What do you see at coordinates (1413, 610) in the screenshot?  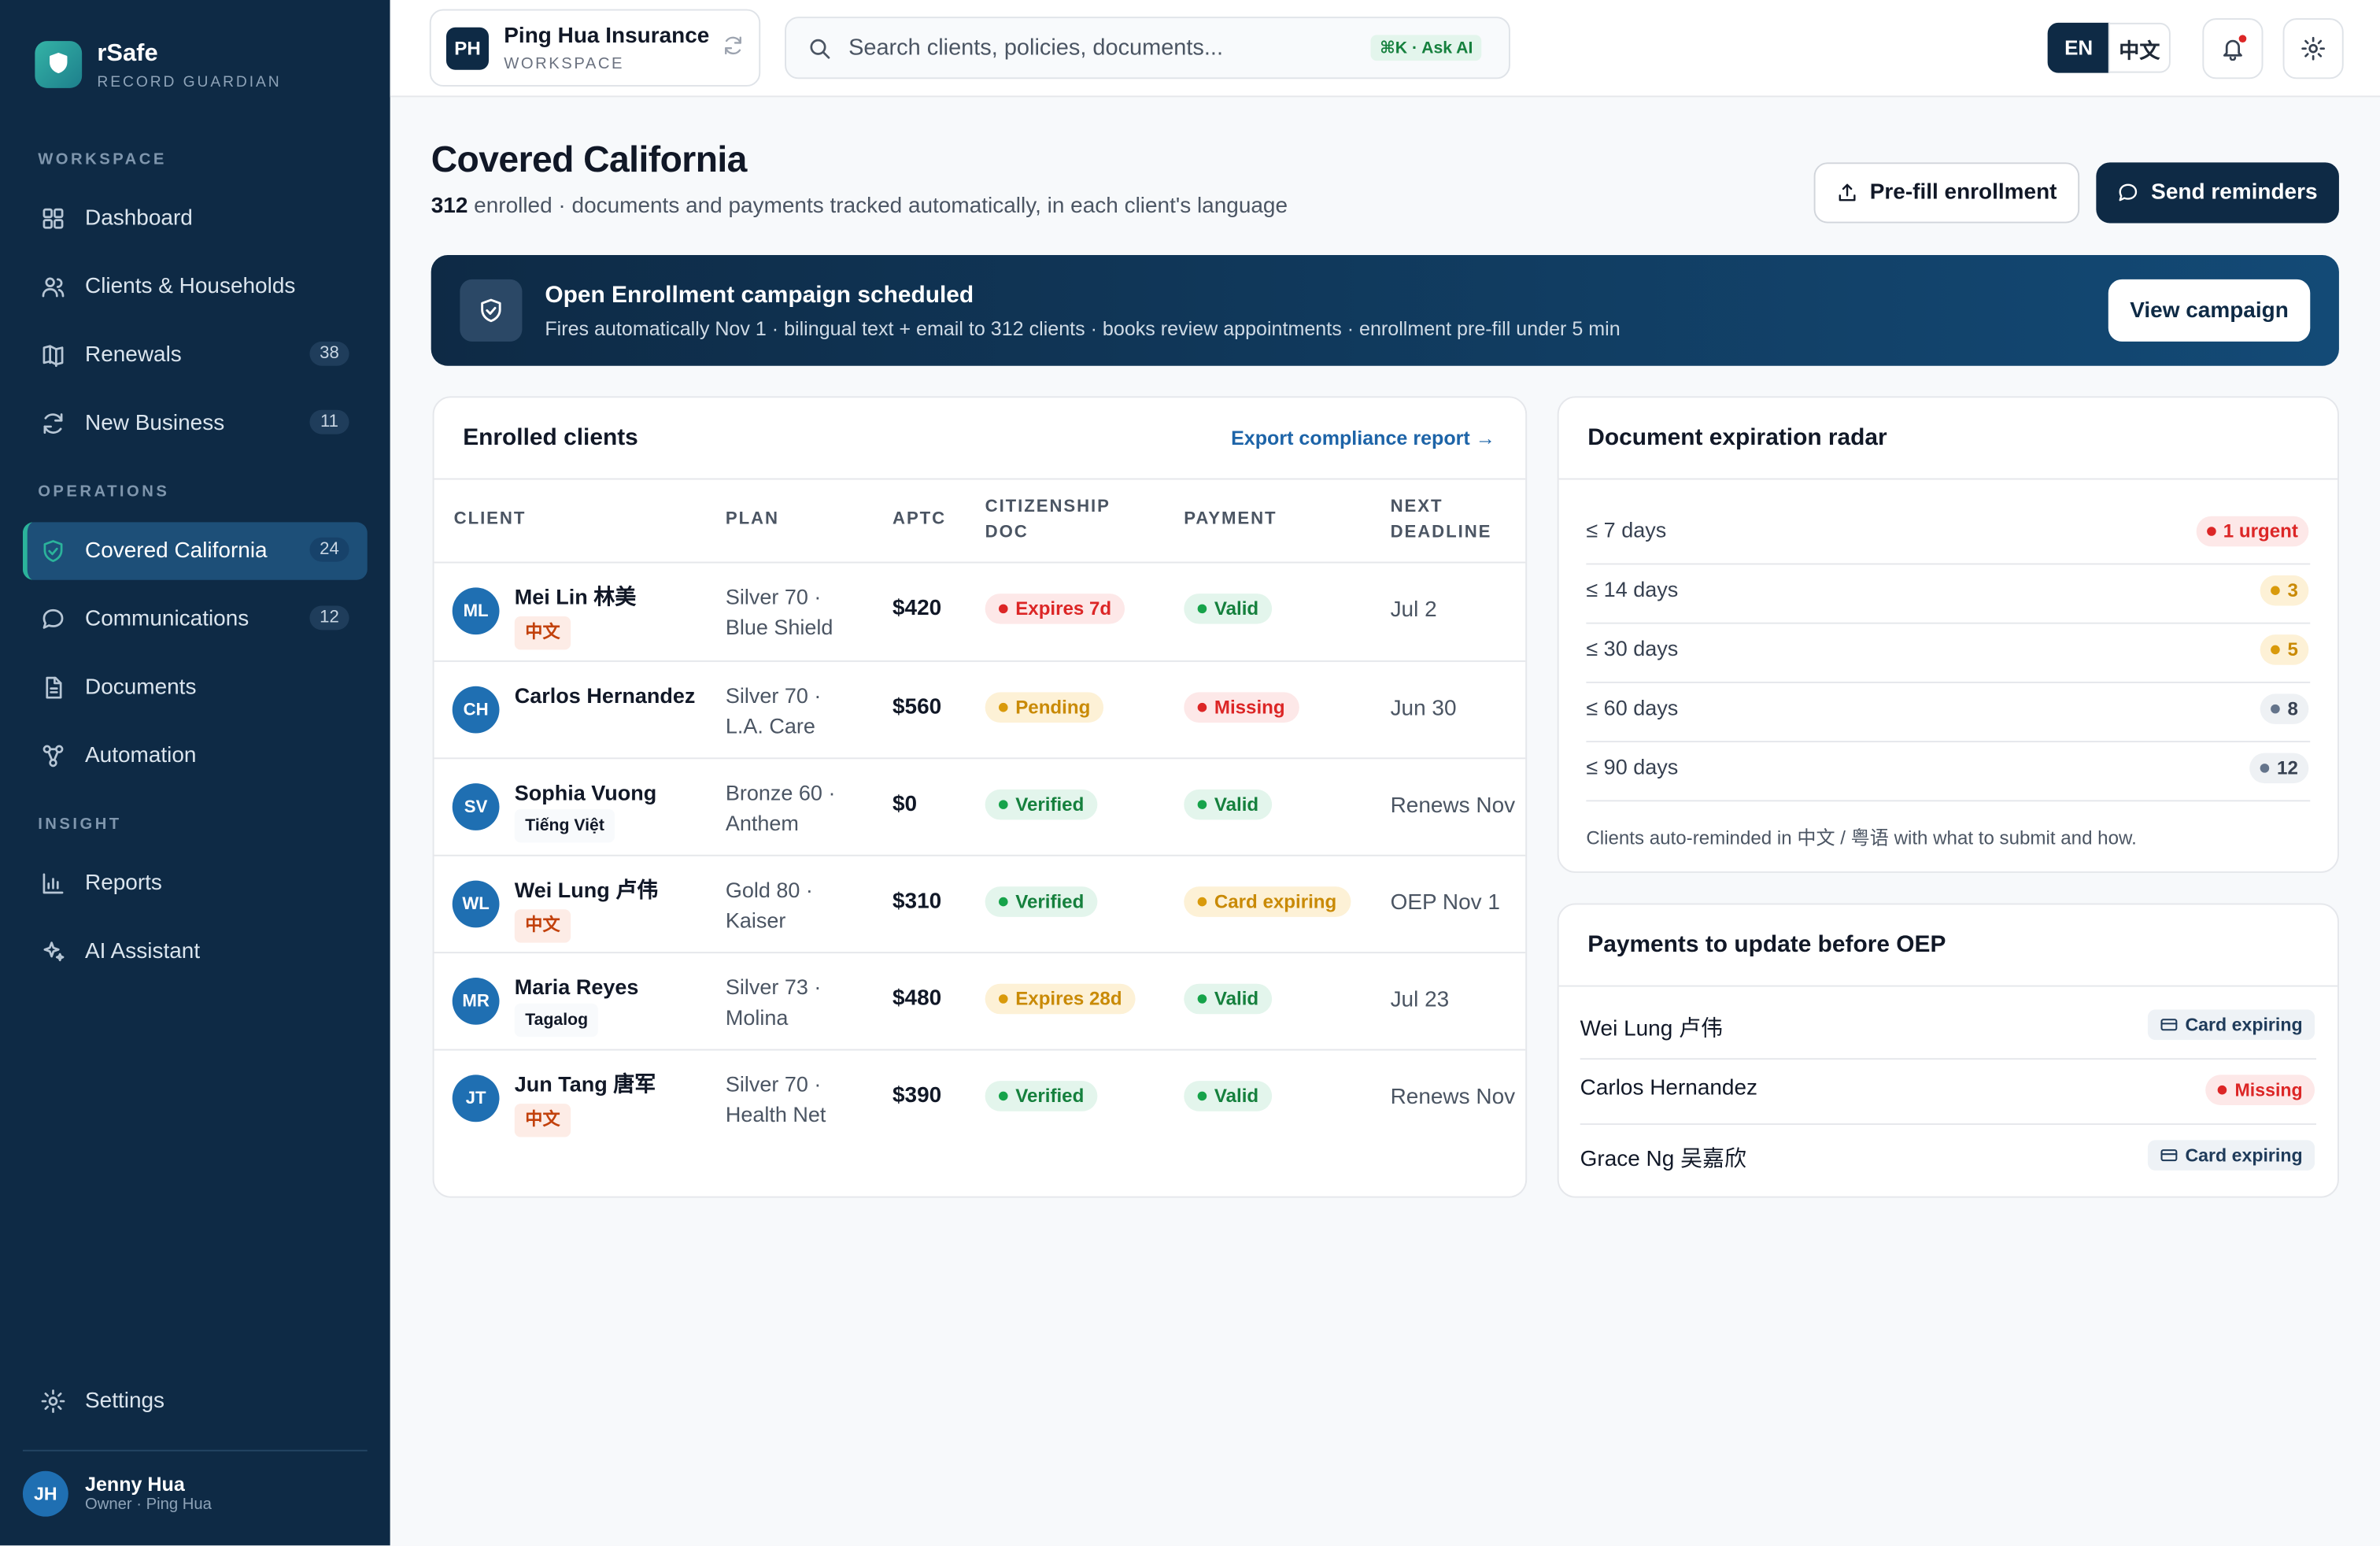 I see `deadline: Jul 2` at bounding box center [1413, 610].